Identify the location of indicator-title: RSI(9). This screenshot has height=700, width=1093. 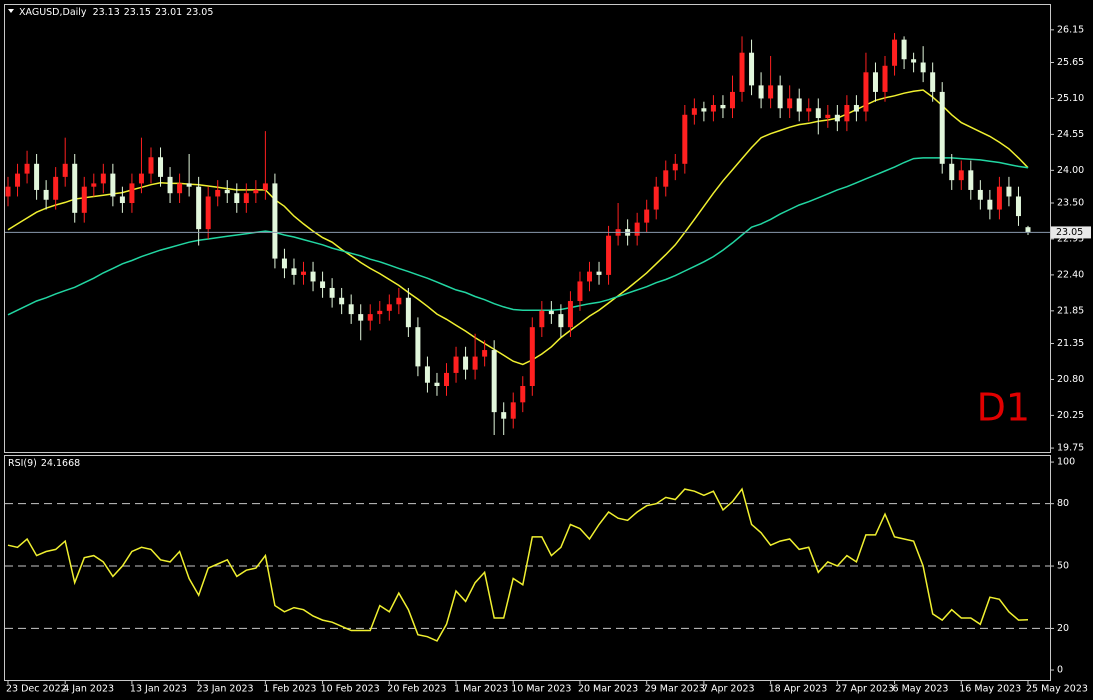
(22, 463).